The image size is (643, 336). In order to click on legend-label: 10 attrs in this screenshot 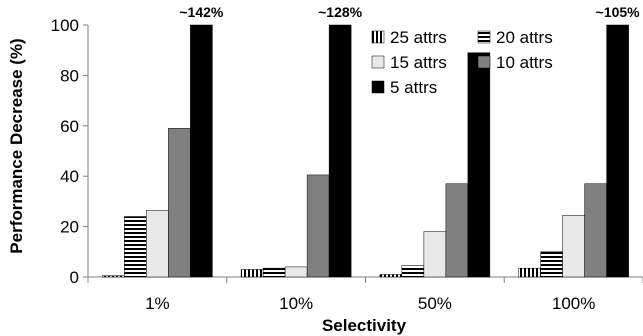, I will do `click(524, 62)`.